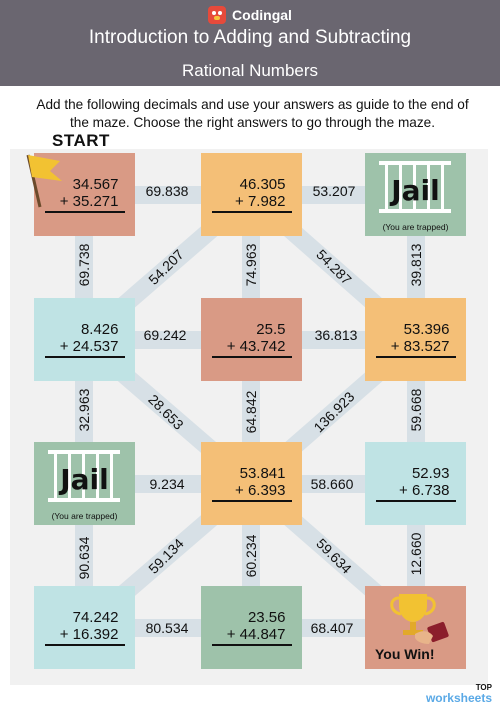 This screenshot has height=708, width=500. What do you see at coordinates (416, 265) in the screenshot?
I see `answer-label: 39.813` at bounding box center [416, 265].